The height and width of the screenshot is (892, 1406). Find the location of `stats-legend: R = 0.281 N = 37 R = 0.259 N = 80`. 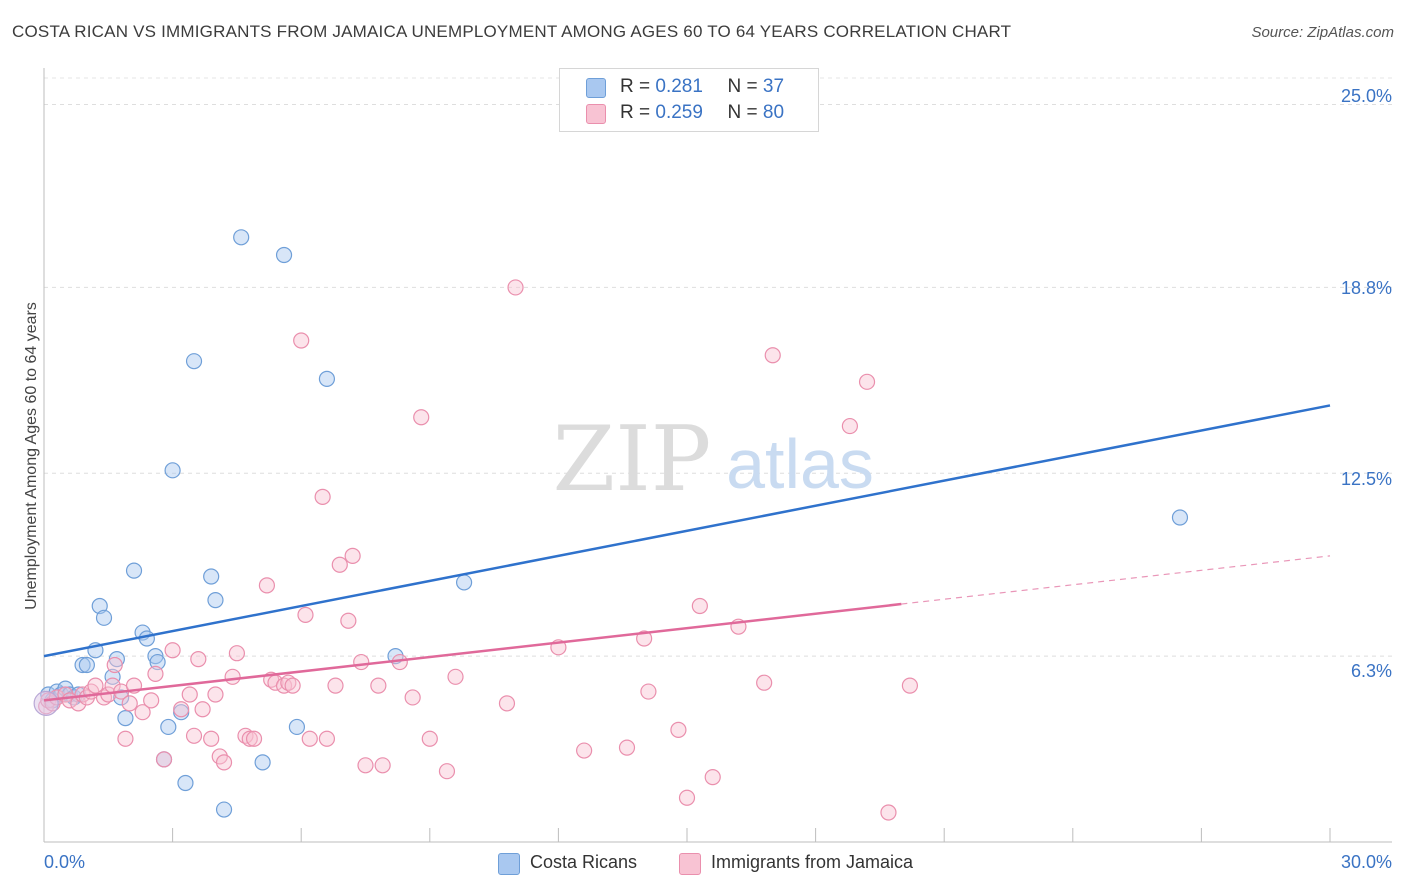

stats-legend: R = 0.281 N = 37 R = 0.259 N = 80 is located at coordinates (689, 100).